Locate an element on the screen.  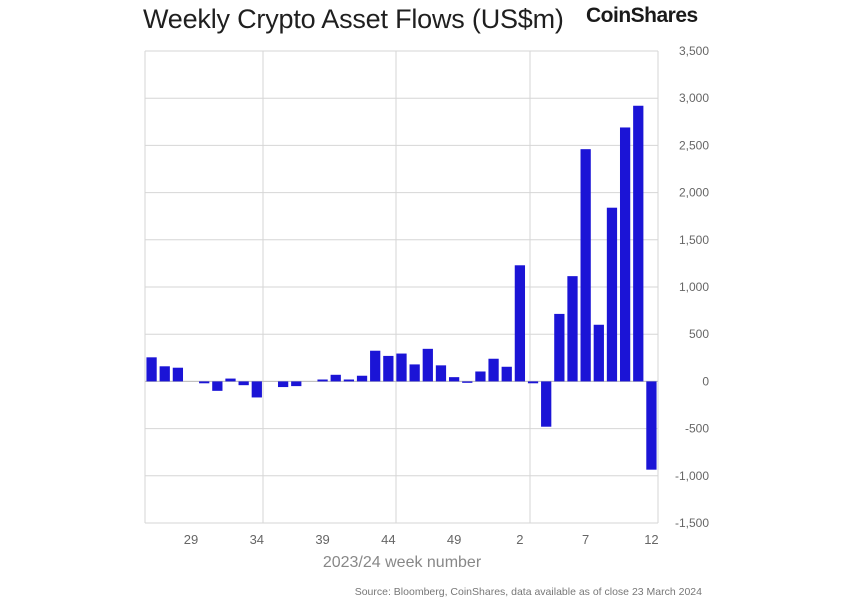
y-tick-label: 0 is located at coordinates (705, 381).